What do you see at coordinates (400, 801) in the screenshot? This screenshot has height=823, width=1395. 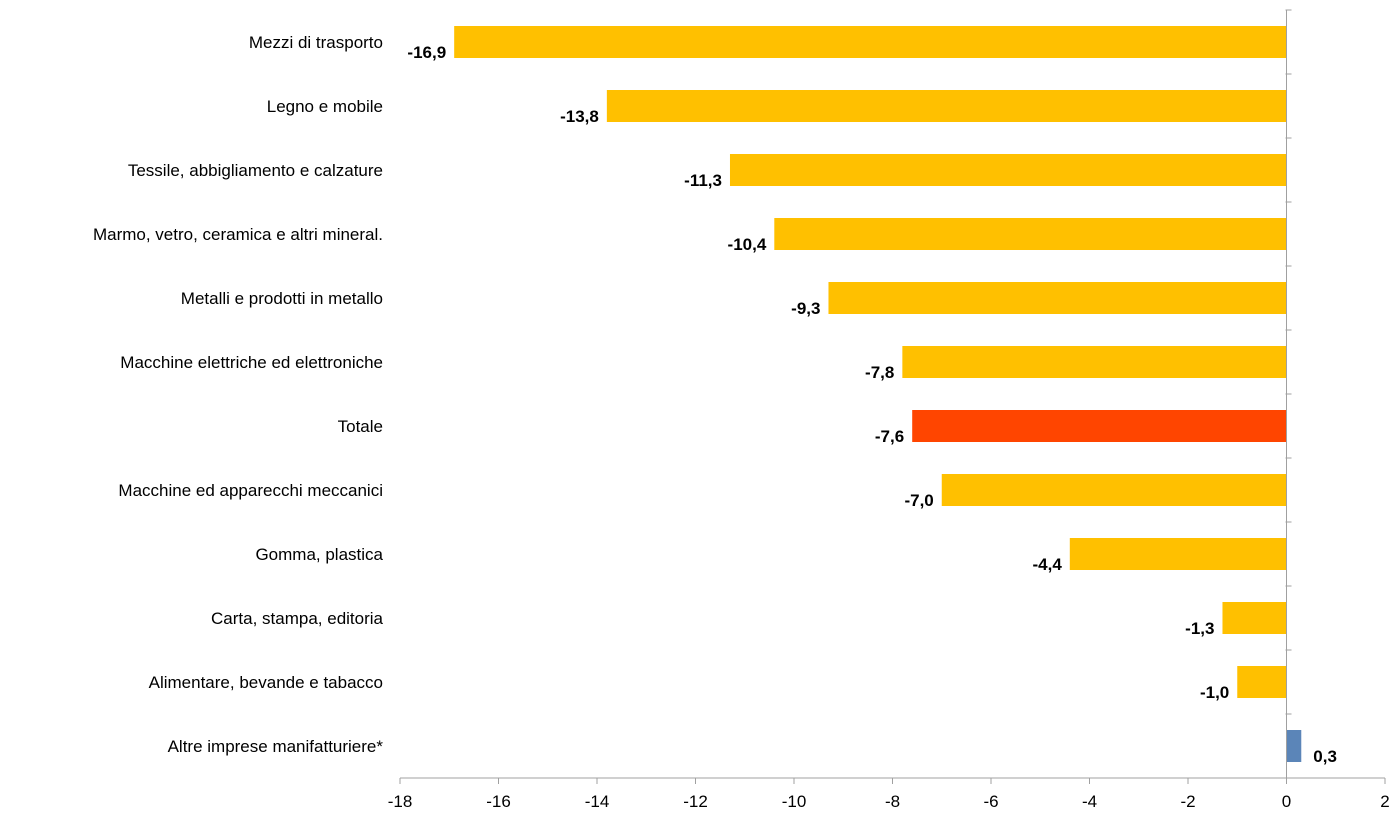 I see `x-tick-label: -18` at bounding box center [400, 801].